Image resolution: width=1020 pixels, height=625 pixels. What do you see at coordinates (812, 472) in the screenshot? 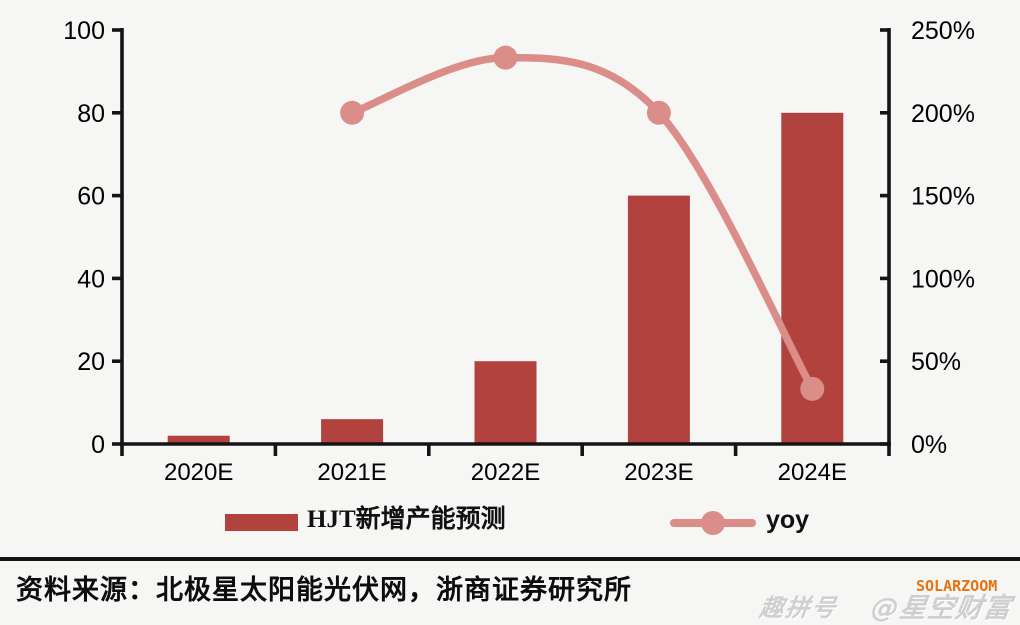
I see `x-axis-label-2024E: 2024E` at bounding box center [812, 472].